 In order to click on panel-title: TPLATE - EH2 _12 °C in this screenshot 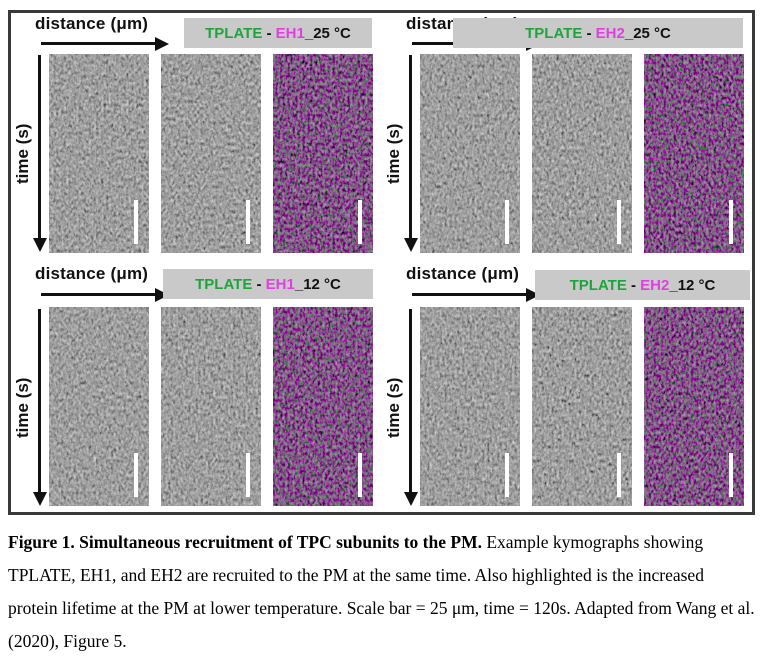, I will do `click(642, 285)`.